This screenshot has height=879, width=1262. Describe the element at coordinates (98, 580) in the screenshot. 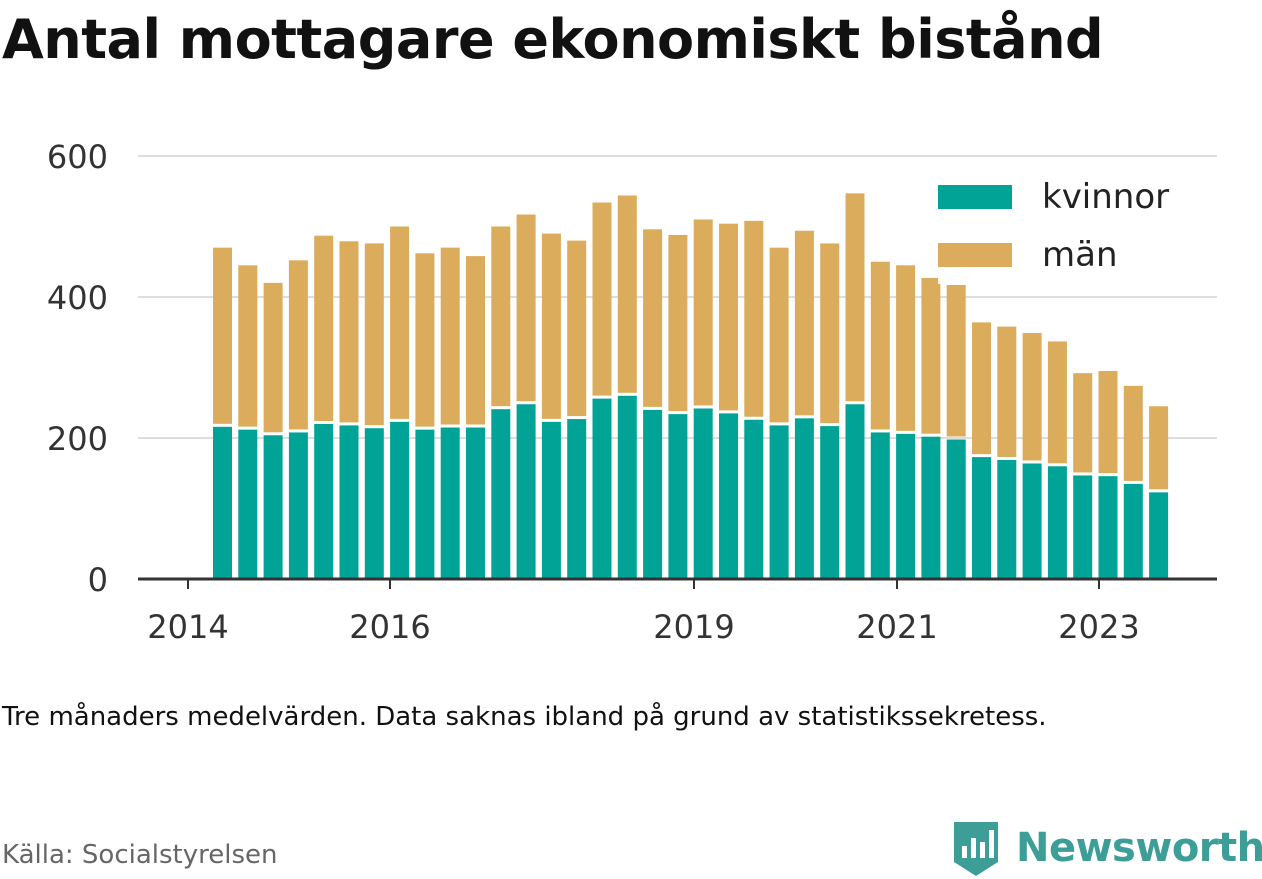

I see `y-tick-label-0: 0` at that location.